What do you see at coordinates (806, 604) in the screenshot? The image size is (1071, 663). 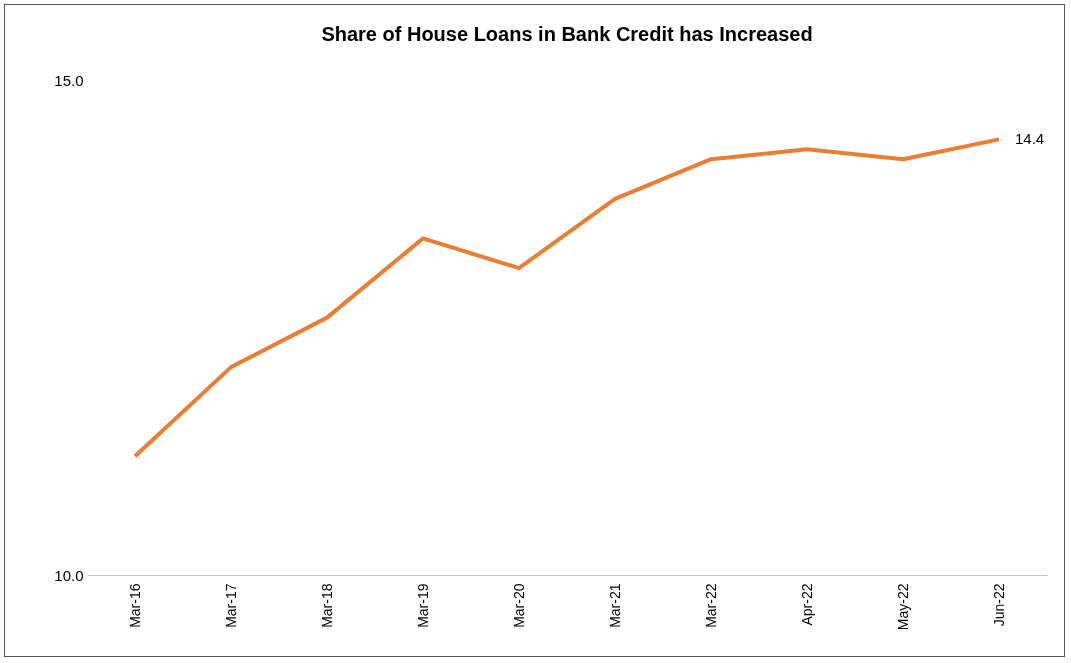 I see `x-tick-label: Apr-22` at bounding box center [806, 604].